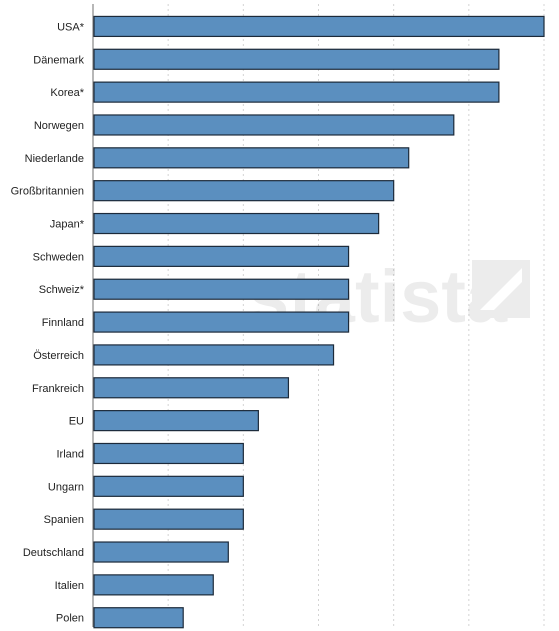 The image size is (559, 631). Describe the element at coordinates (70, 619) in the screenshot. I see `category-label: Polen` at that location.